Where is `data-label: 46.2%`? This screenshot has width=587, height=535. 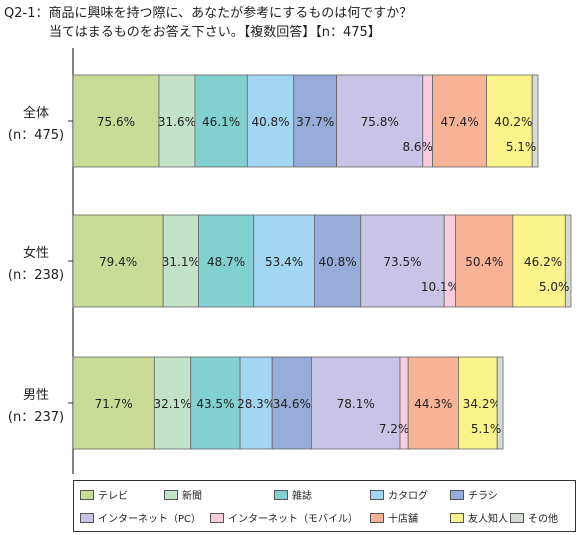 data-label: 46.2% is located at coordinates (543, 262).